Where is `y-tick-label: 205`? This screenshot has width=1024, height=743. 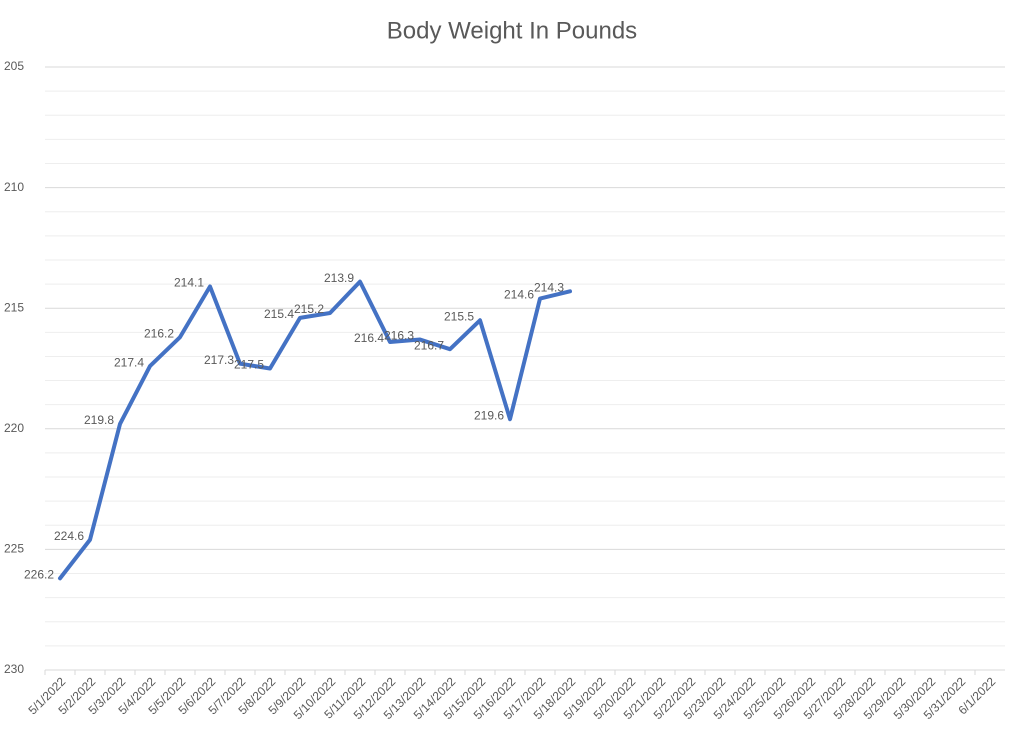
y-tick-label: 205 is located at coordinates (14, 66).